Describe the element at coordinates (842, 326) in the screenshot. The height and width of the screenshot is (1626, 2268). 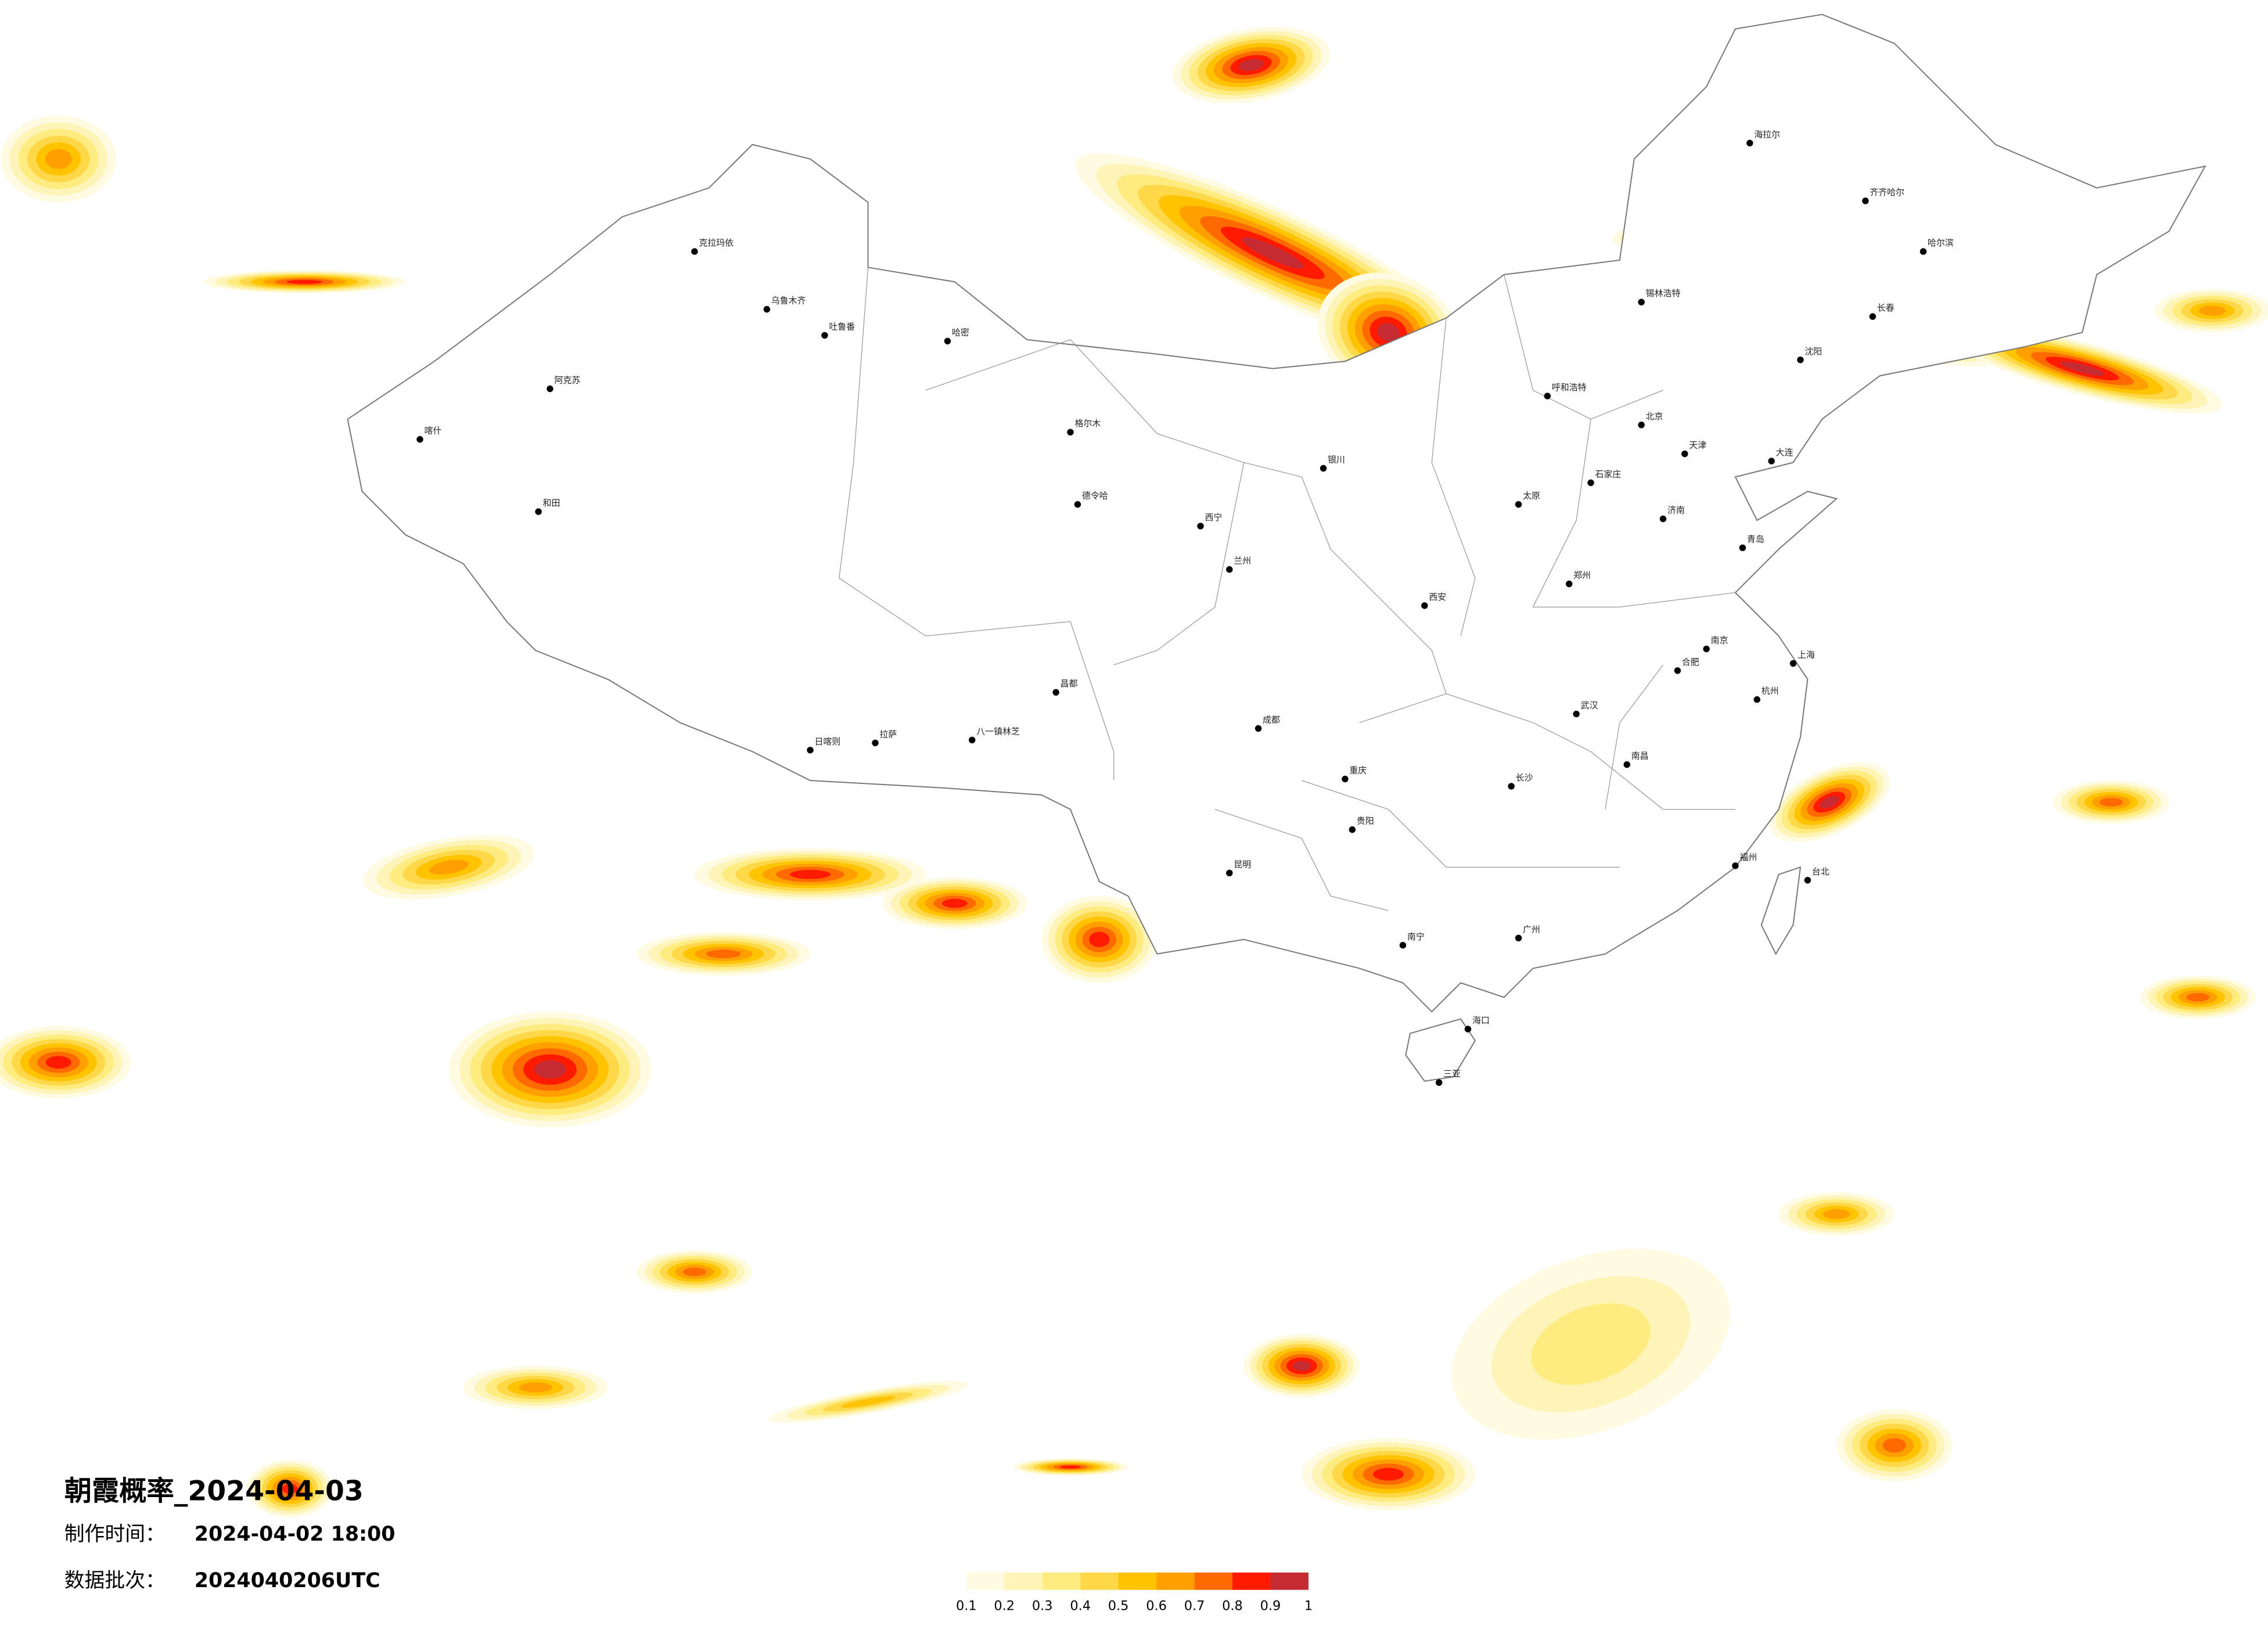
I see `city-label: 吐鲁番` at that location.